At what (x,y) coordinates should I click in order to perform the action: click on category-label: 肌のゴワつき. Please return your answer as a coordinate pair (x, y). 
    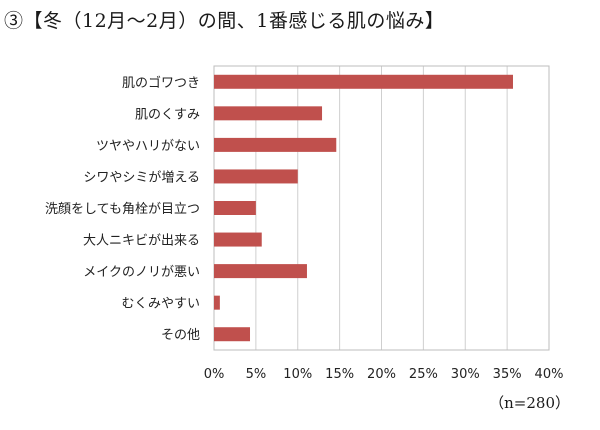
    Looking at the image, I should click on (161, 83).